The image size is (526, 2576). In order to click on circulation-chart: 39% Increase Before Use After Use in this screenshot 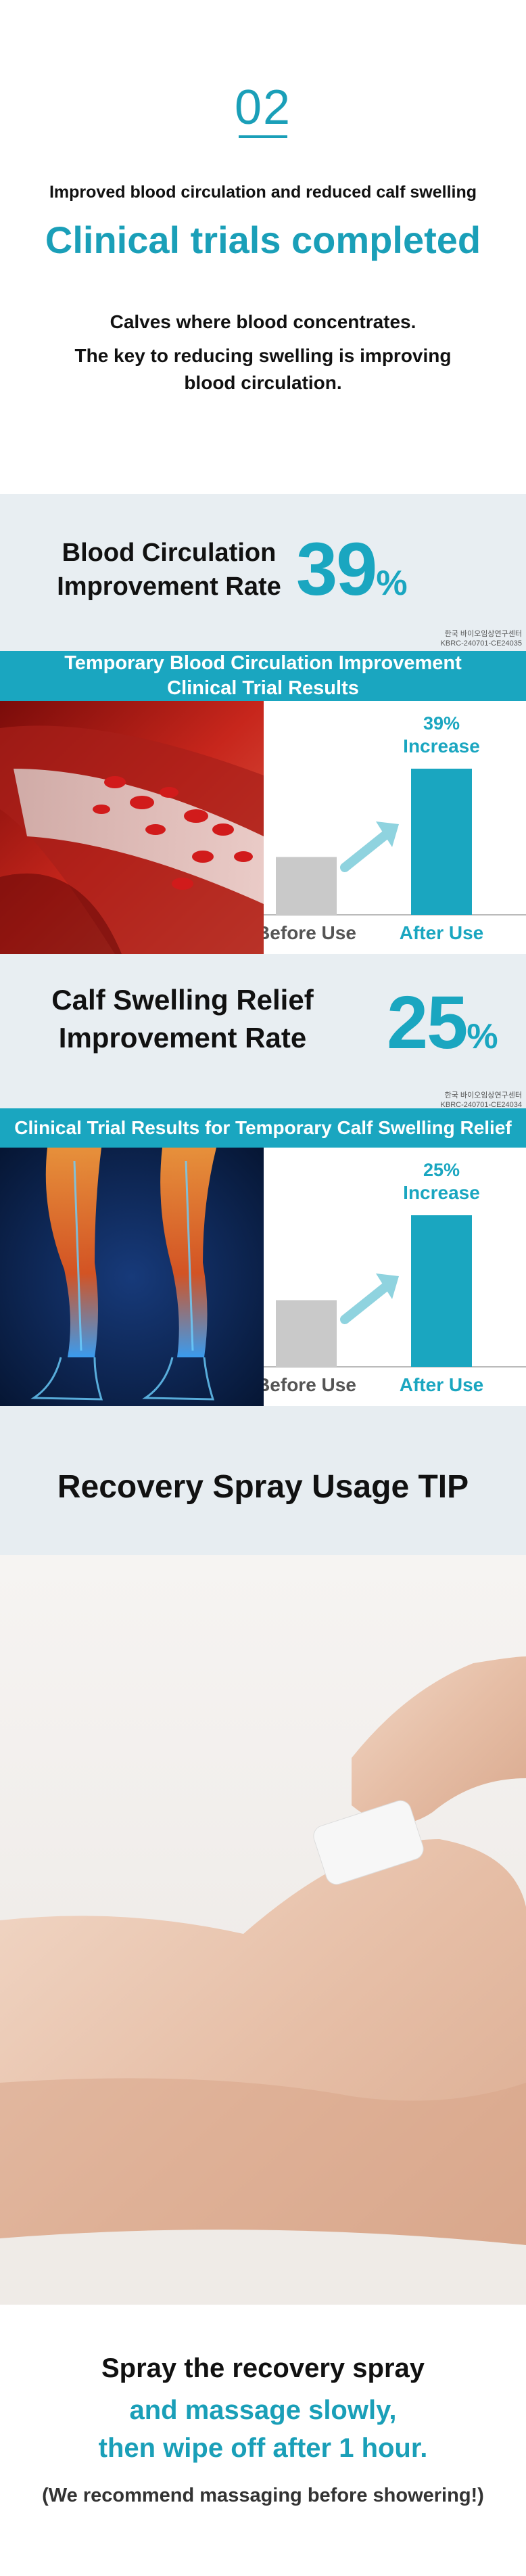, I will do `click(391, 827)`.